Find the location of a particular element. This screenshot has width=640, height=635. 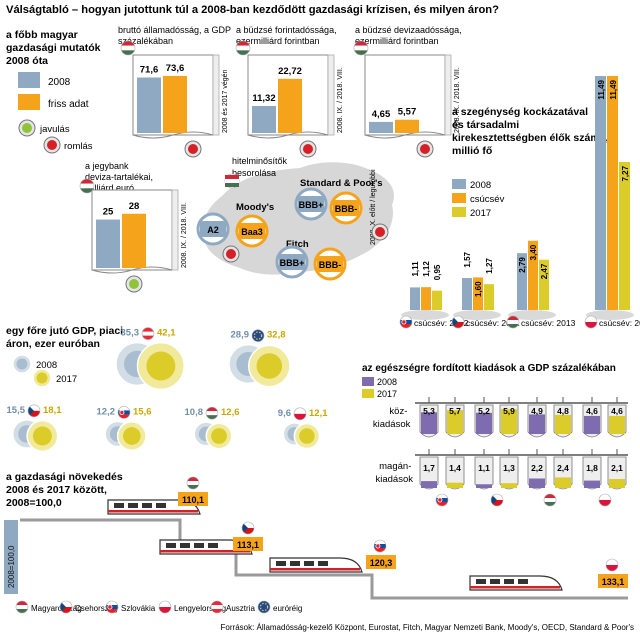

improve-icon is located at coordinates (134, 284).